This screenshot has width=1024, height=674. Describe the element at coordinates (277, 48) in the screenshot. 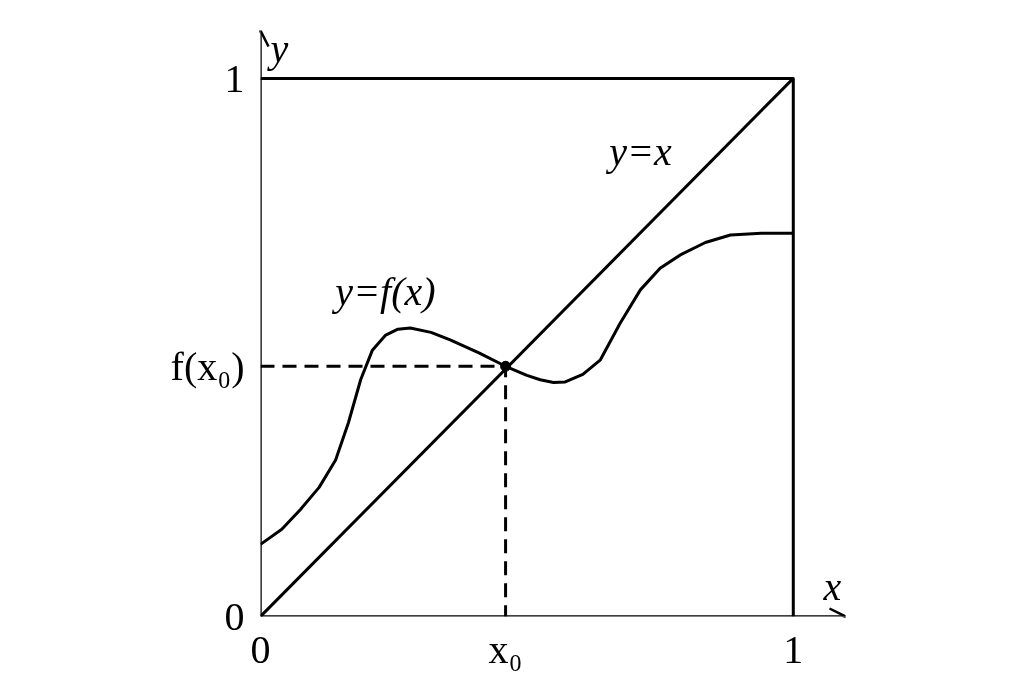

I see `y-axis-title: y` at that location.